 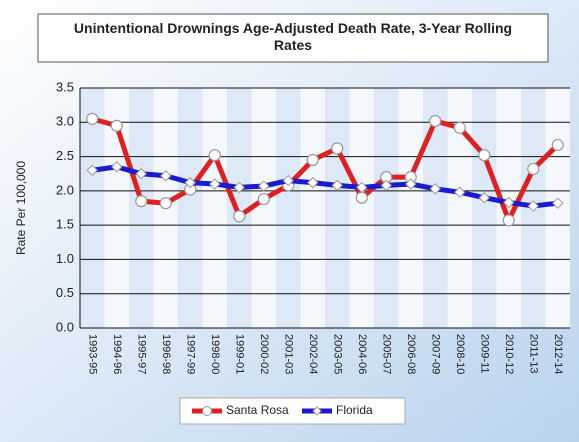 I want to click on legend-label: Florida, so click(x=354, y=410).